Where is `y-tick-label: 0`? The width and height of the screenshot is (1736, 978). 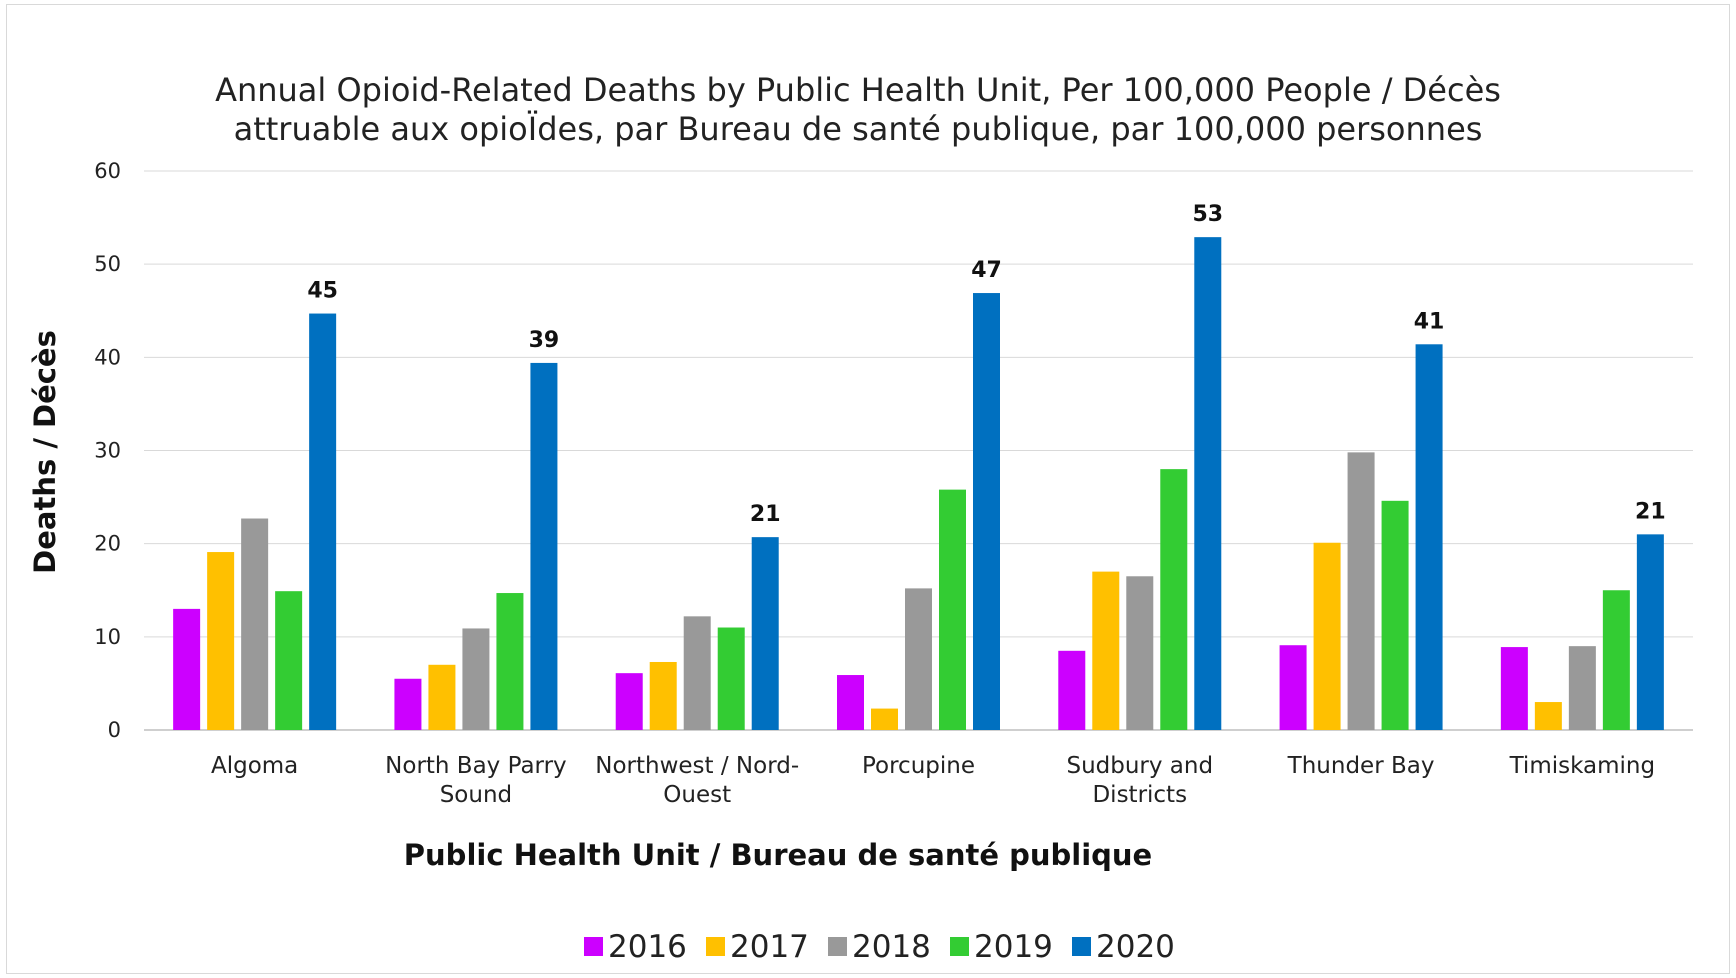
y-tick-label: 0 is located at coordinates (114, 730).